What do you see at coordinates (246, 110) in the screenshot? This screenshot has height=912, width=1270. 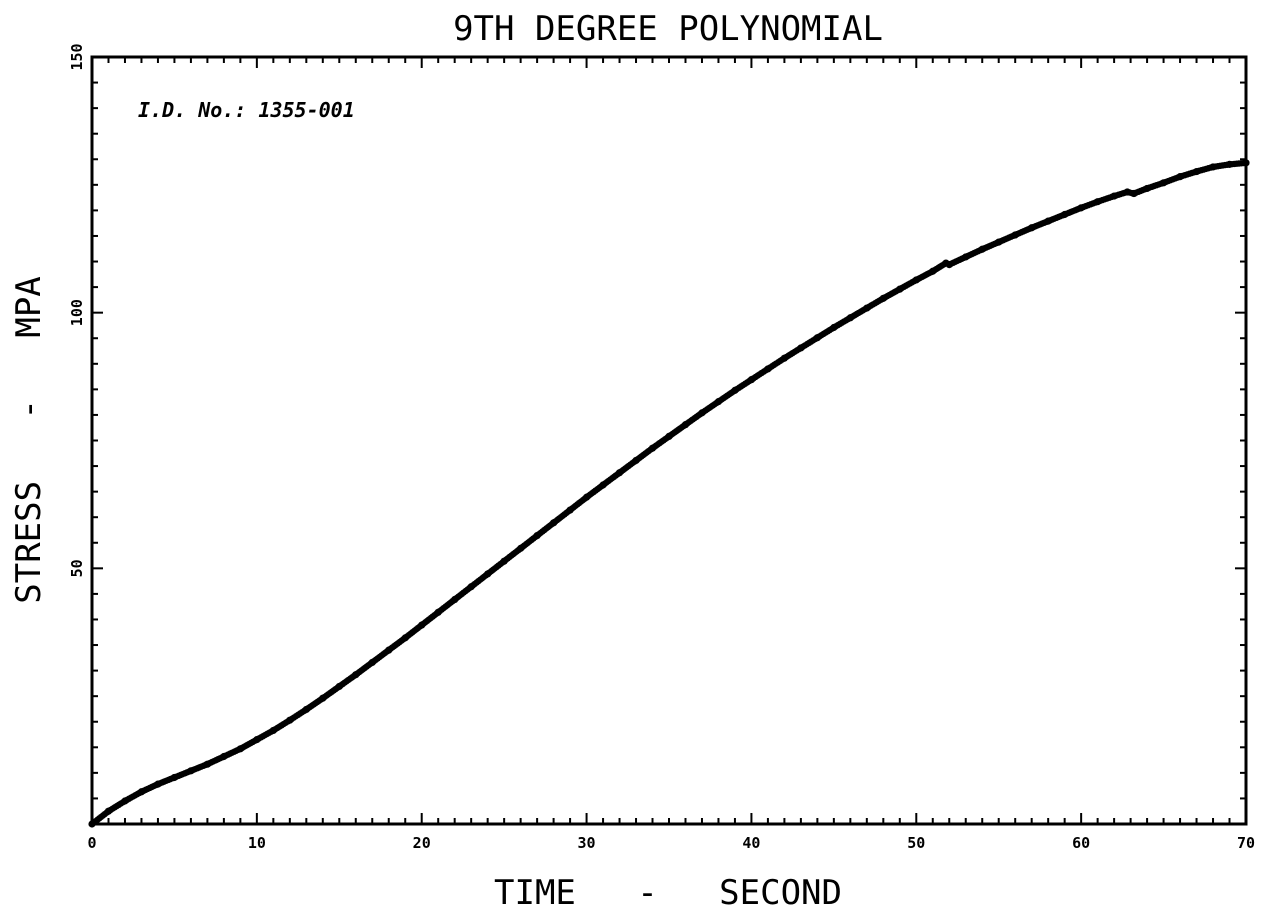 I see `id-annotation: I.D. No.: 1355-001` at bounding box center [246, 110].